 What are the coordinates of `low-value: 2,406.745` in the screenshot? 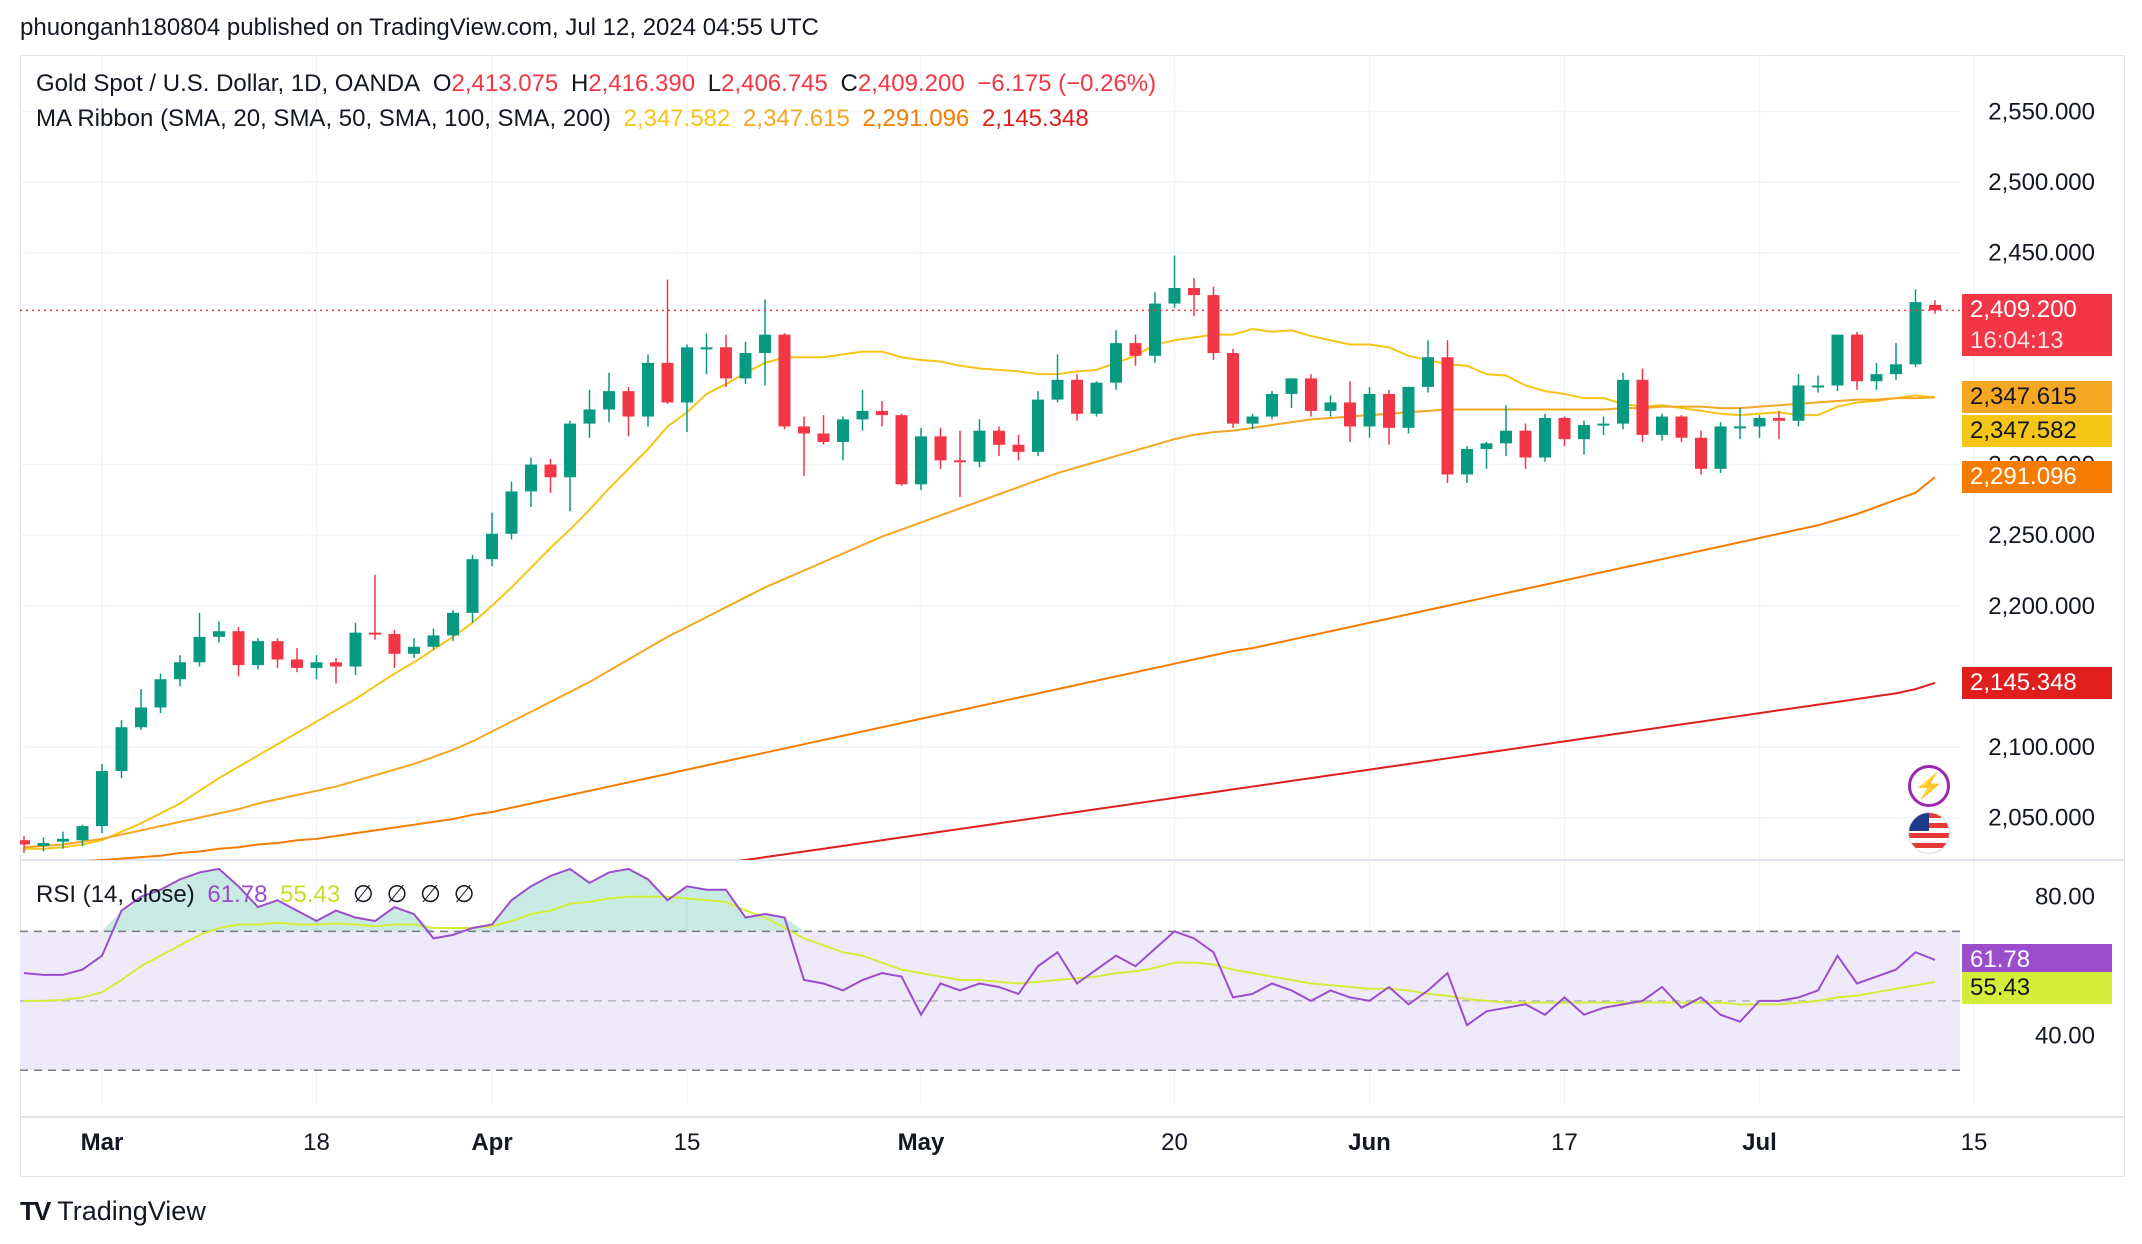 It's located at (774, 83).